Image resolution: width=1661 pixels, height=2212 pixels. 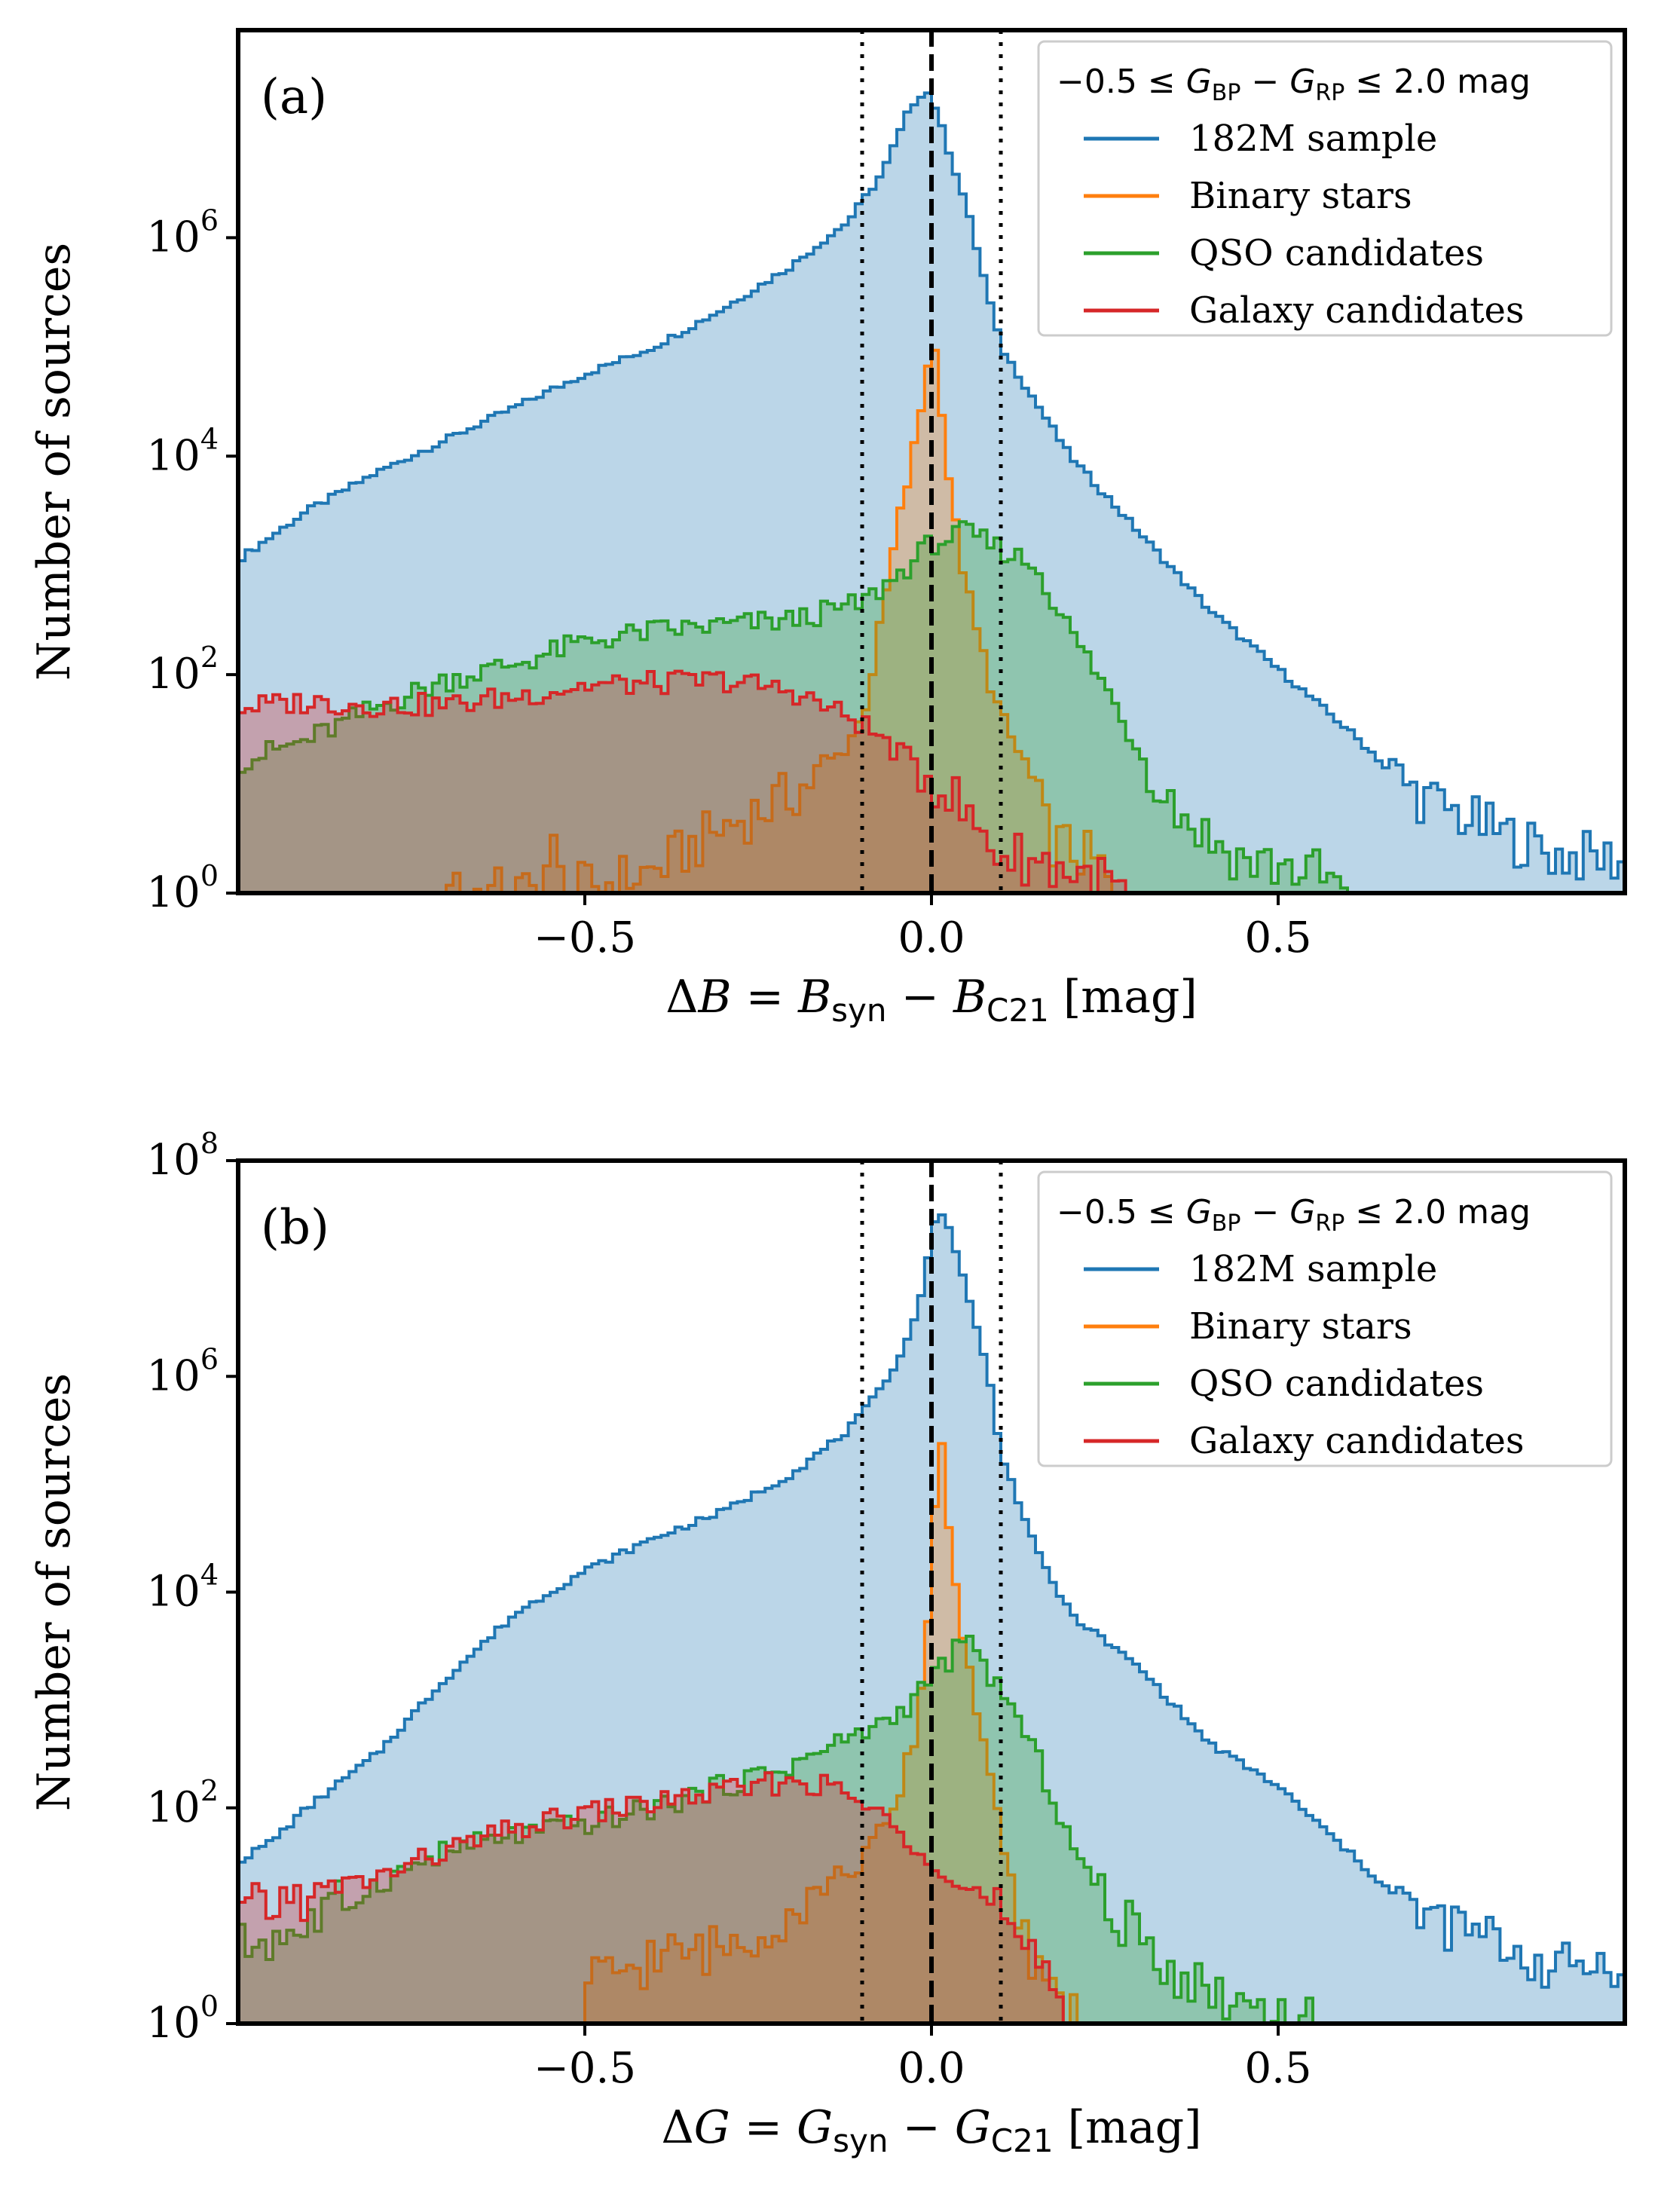 I want to click on series-qso, so click(x=793, y=707).